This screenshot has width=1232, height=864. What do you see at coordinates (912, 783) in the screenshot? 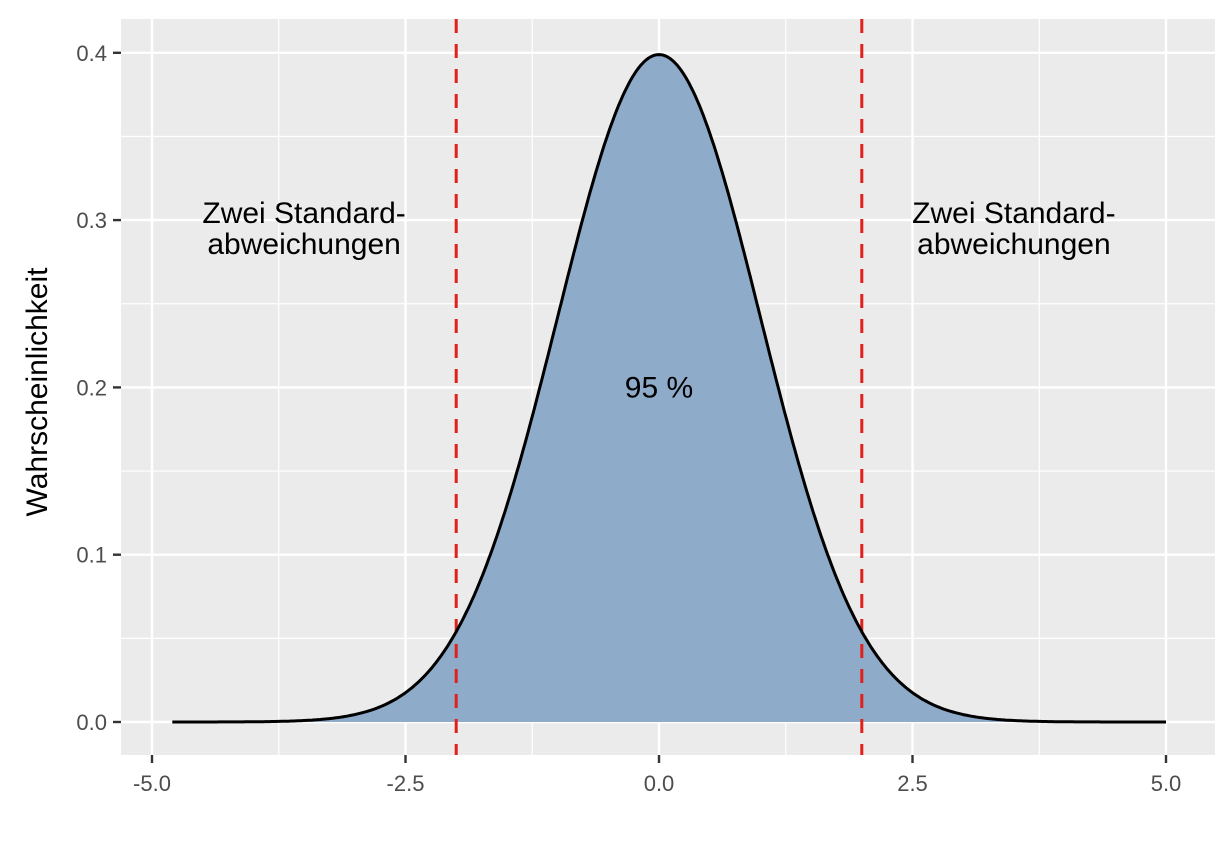
I see `x-tick-label: 2.5` at bounding box center [912, 783].